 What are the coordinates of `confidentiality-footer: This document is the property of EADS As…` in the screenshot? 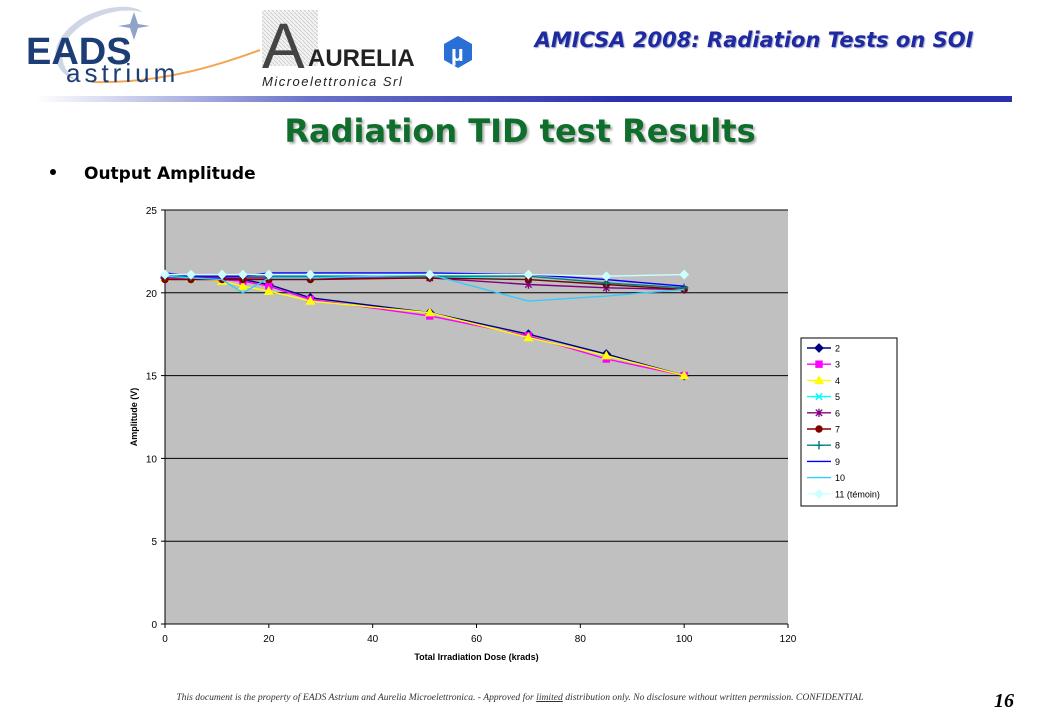 It's located at (520, 697).